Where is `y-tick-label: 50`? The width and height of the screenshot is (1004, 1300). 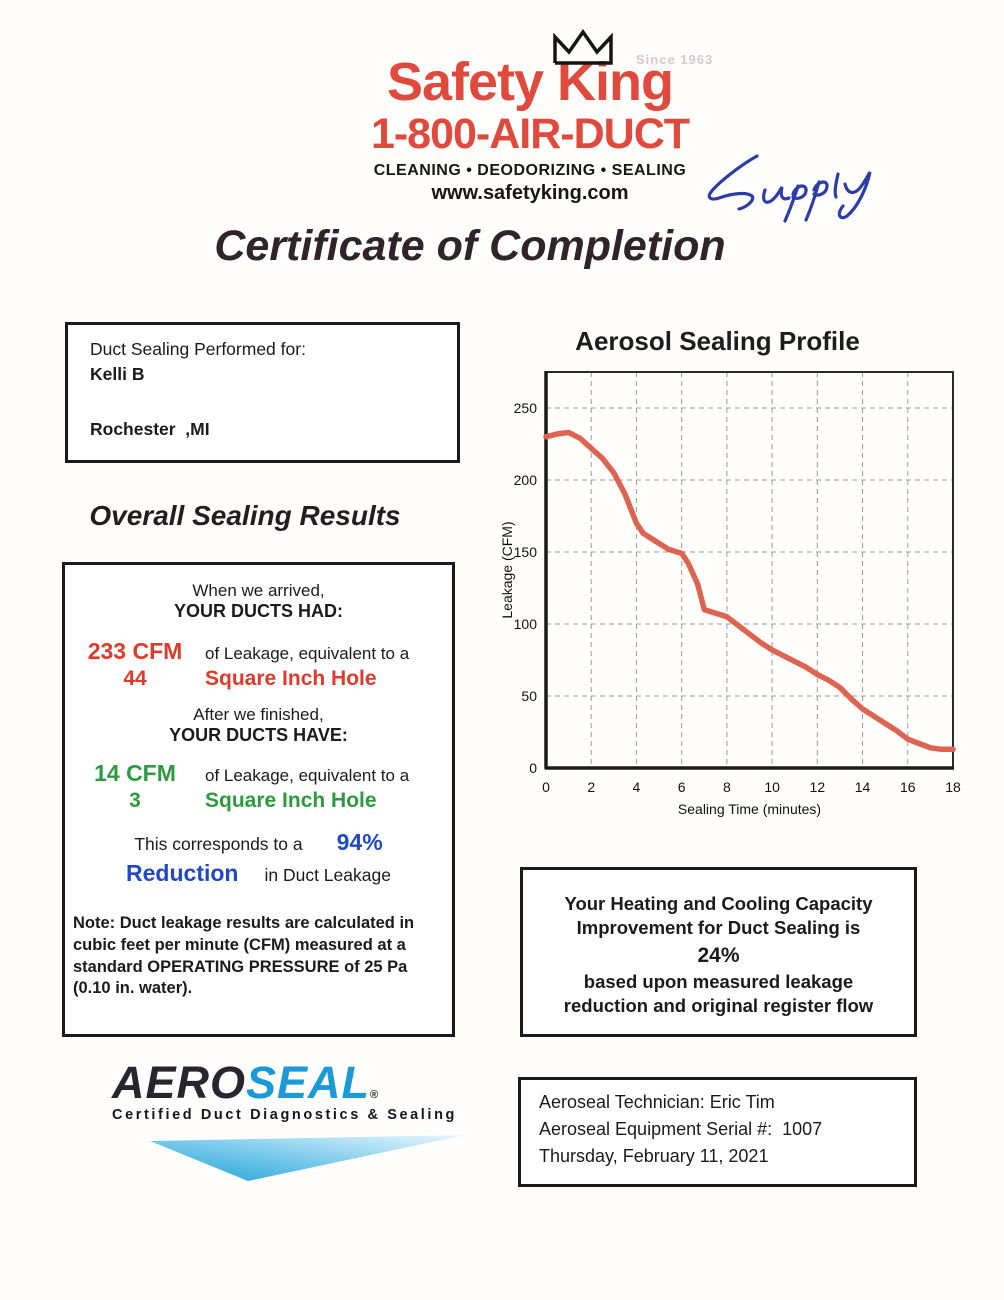 y-tick-label: 50 is located at coordinates (529, 696).